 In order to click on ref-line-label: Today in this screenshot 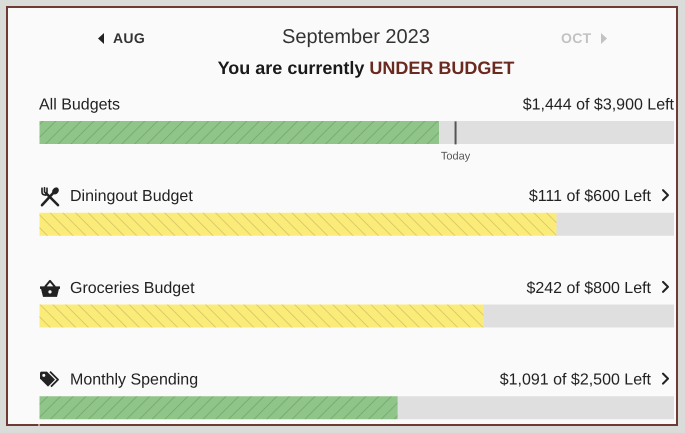, I will do `click(455, 156)`.